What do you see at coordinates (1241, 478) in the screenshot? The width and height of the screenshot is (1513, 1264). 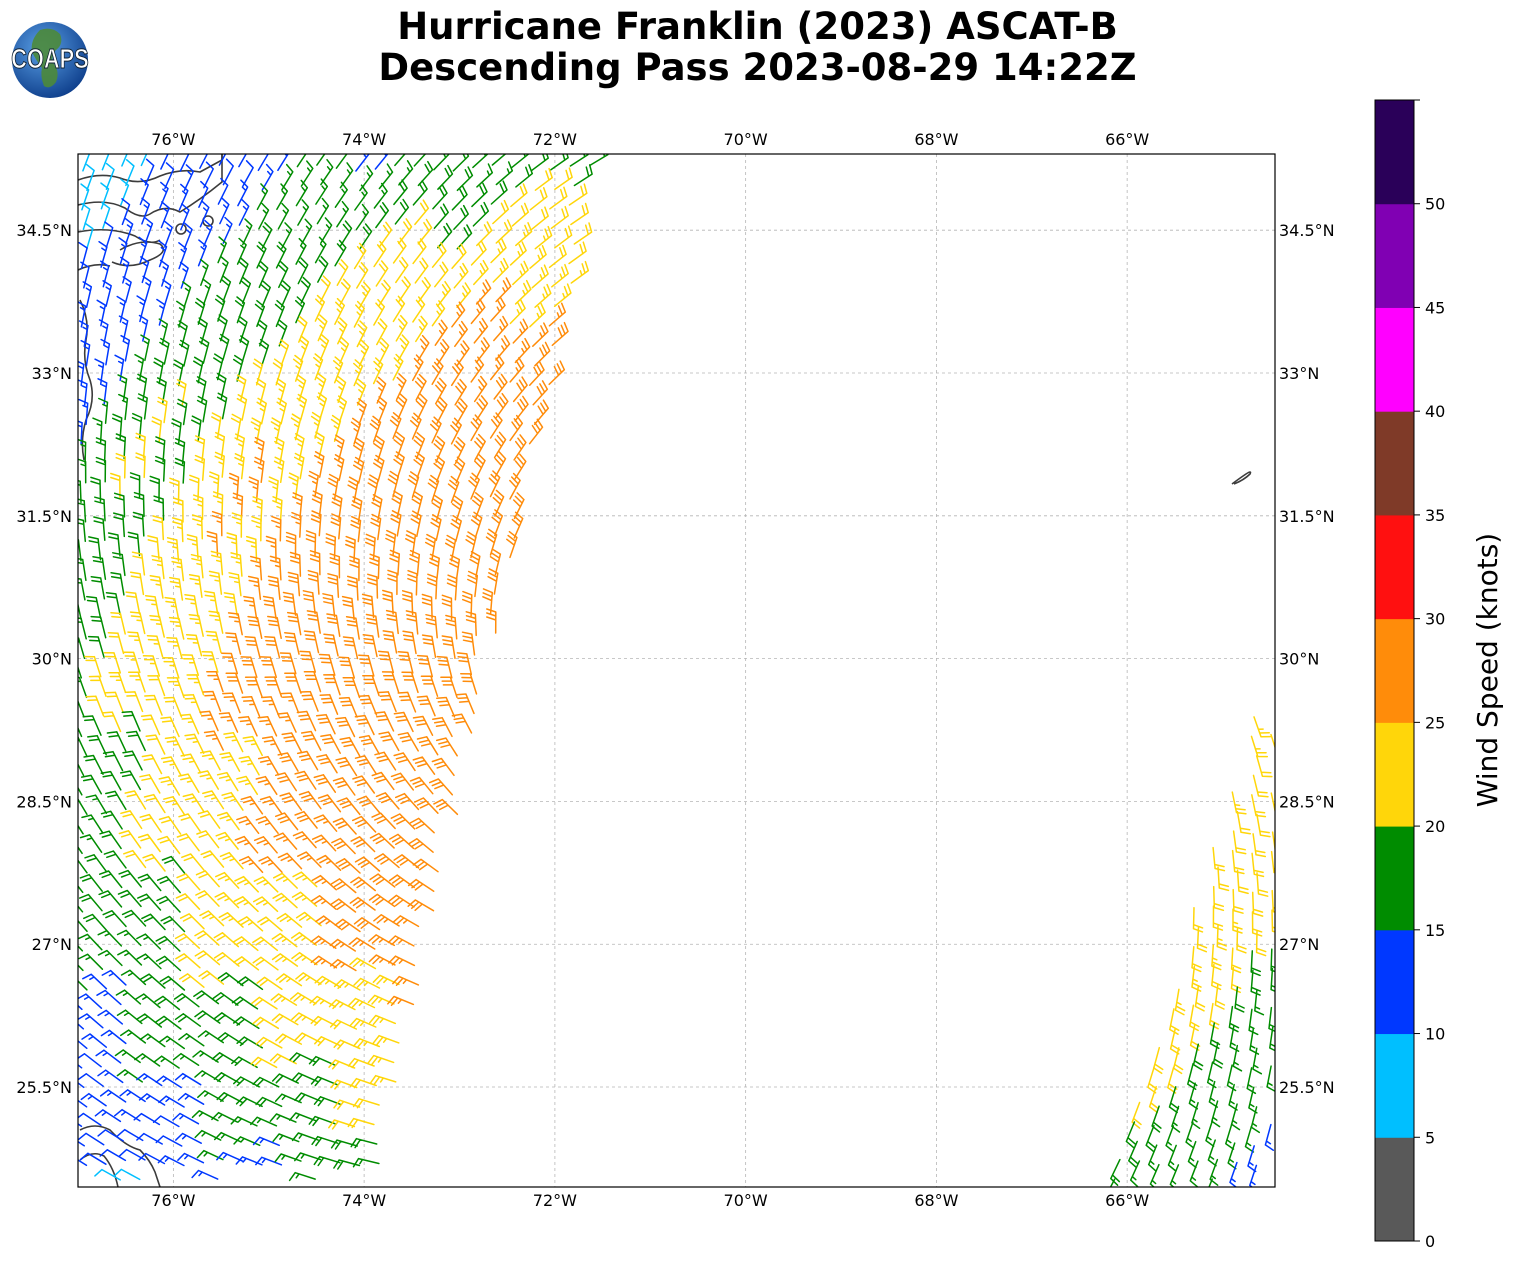 I see `bermuda-outline` at bounding box center [1241, 478].